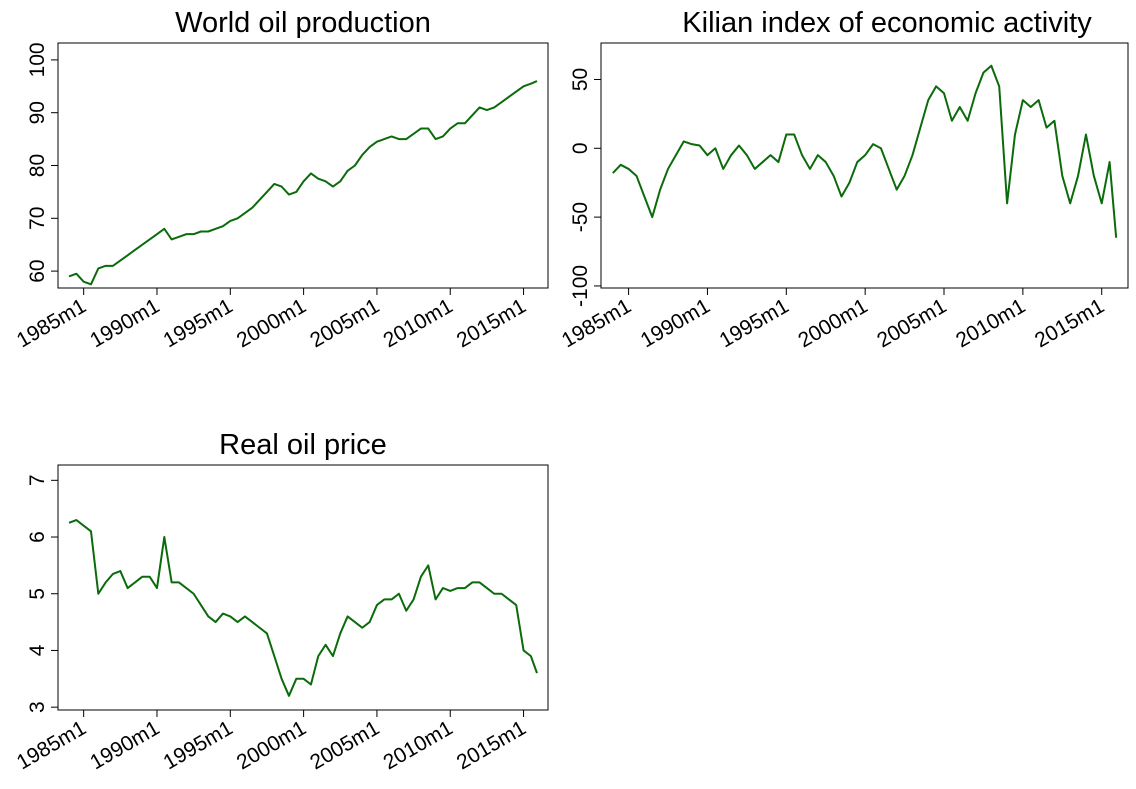 Image resolution: width=1136 pixels, height=789 pixels. What do you see at coordinates (37, 707) in the screenshot?
I see `y-tick-label: 3` at bounding box center [37, 707].